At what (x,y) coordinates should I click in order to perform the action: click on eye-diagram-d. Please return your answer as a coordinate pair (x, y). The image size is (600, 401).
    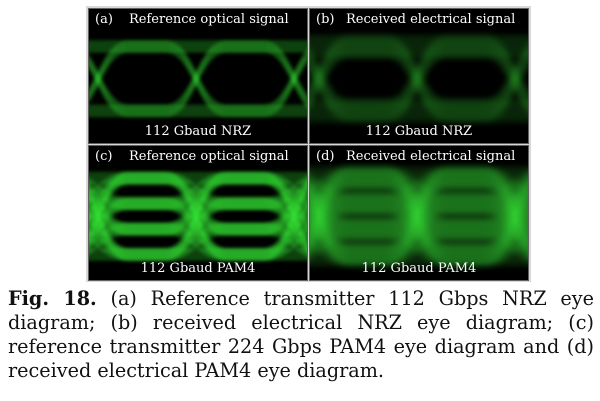
    Looking at the image, I should click on (419, 213).